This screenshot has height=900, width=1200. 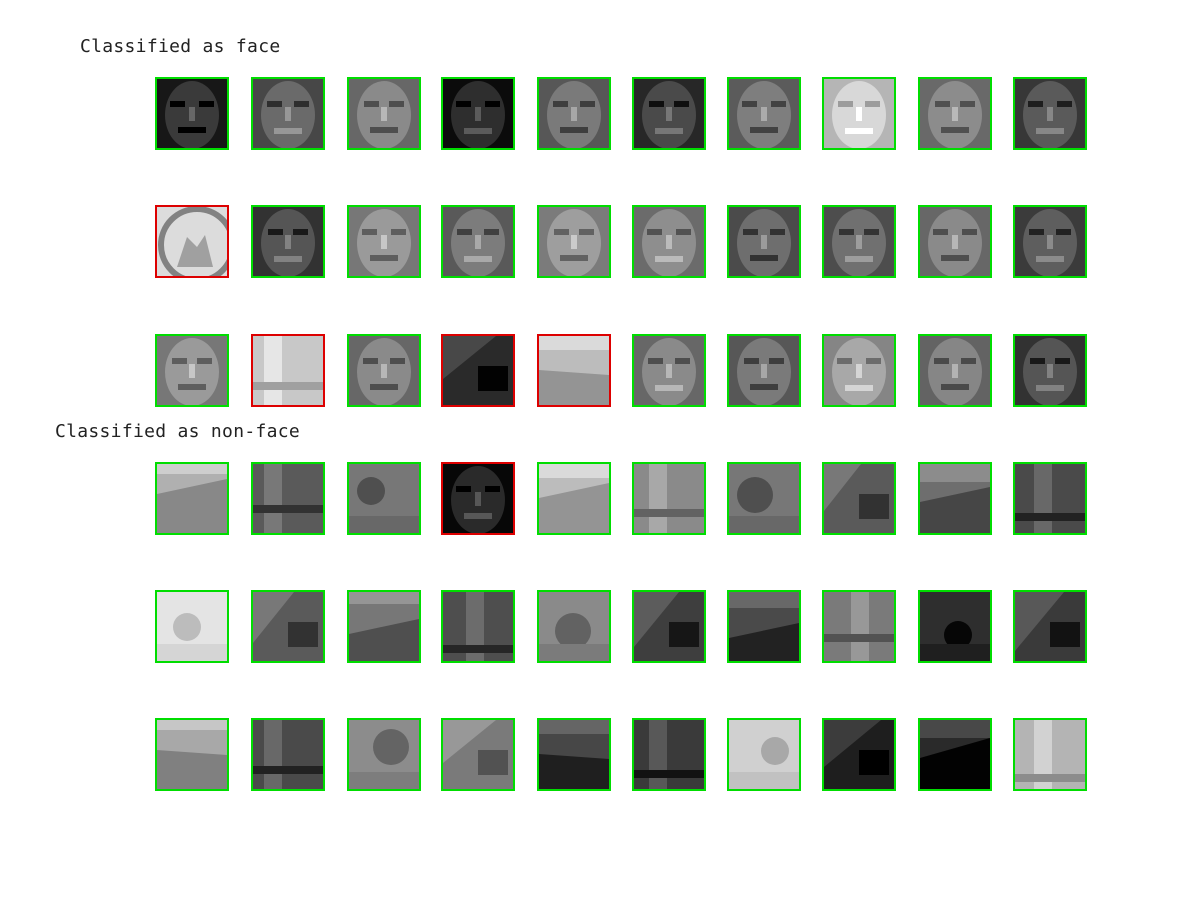 I want to click on section-title-face: Classified as face, so click(x=180, y=46).